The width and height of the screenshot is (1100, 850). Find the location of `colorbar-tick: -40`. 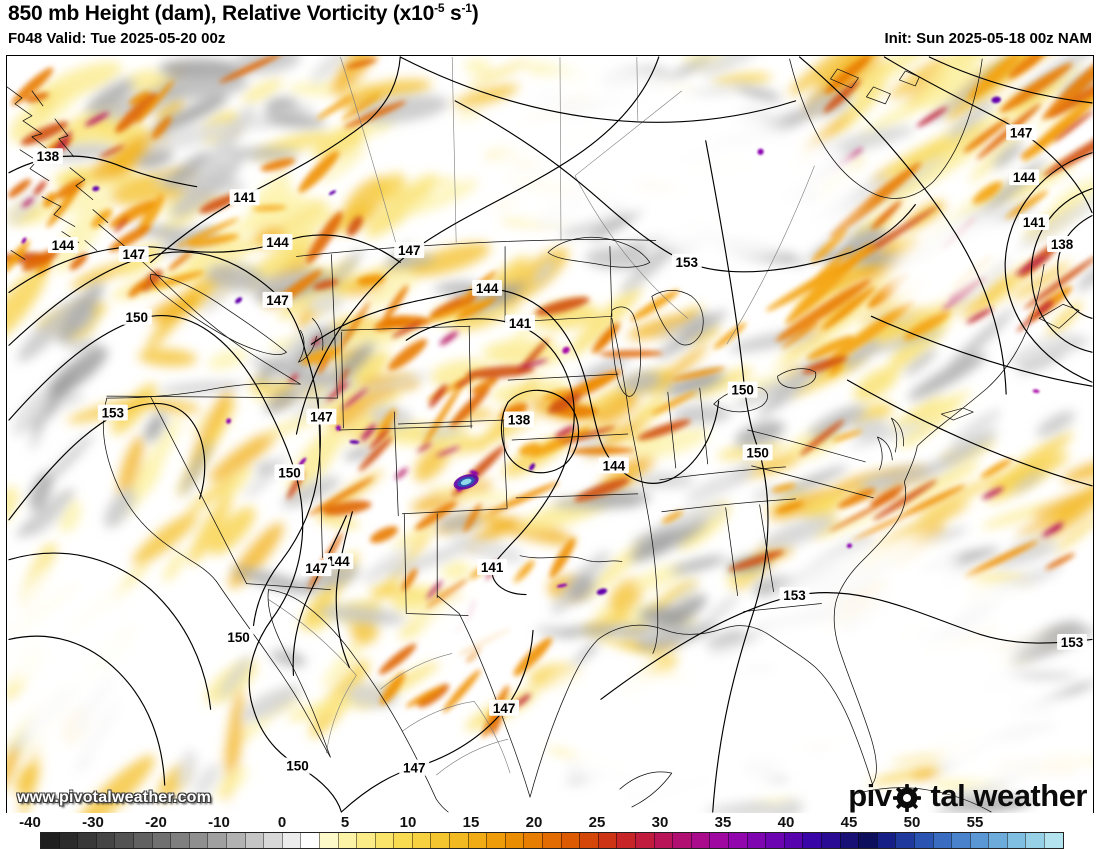

colorbar-tick: -40 is located at coordinates (30, 822).